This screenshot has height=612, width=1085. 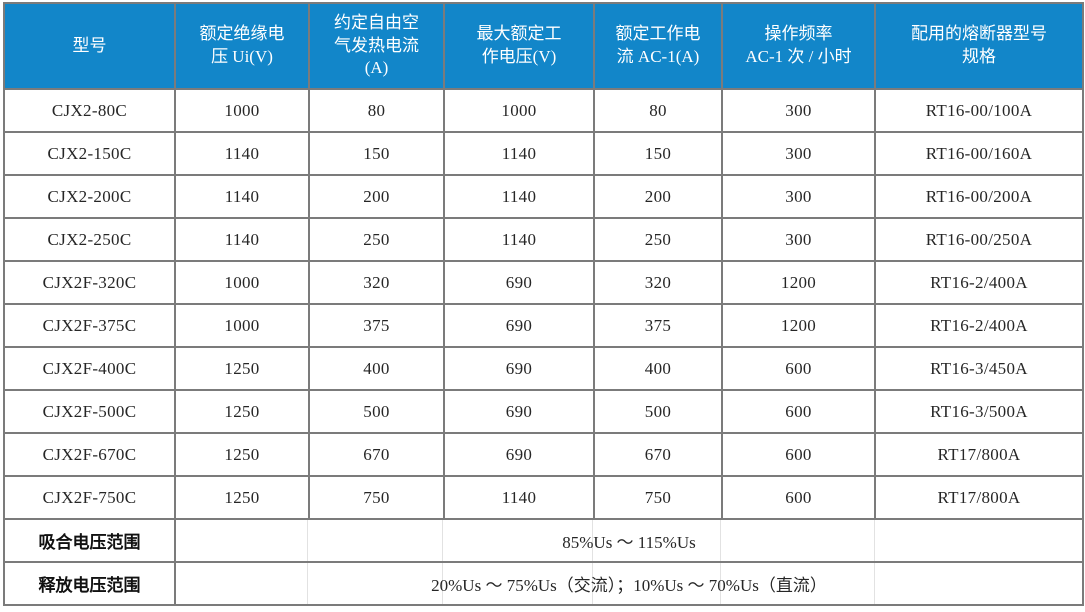 What do you see at coordinates (979, 411) in the screenshot?
I see `value-cell: RT16-3/500A` at bounding box center [979, 411].